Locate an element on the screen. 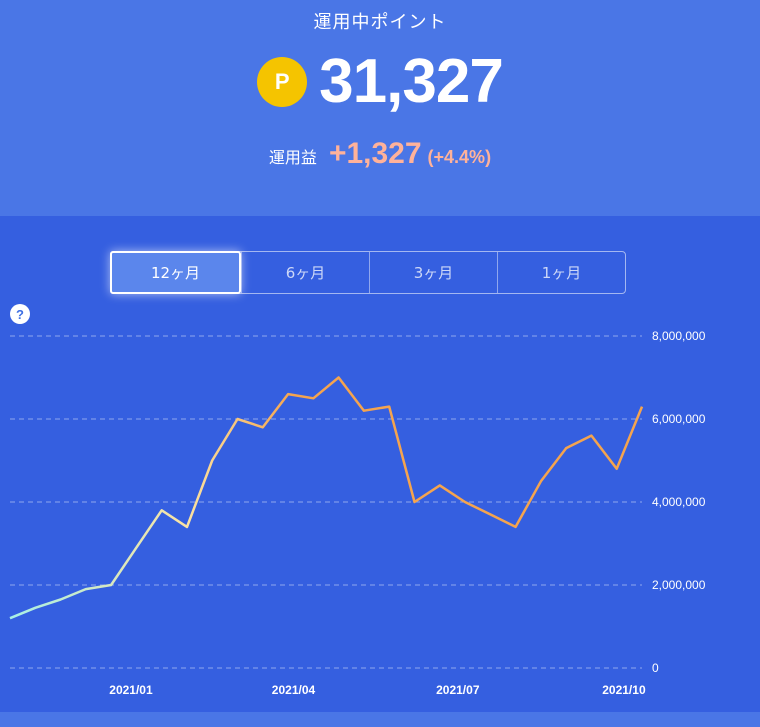  points-value: 31,327 is located at coordinates (411, 81).